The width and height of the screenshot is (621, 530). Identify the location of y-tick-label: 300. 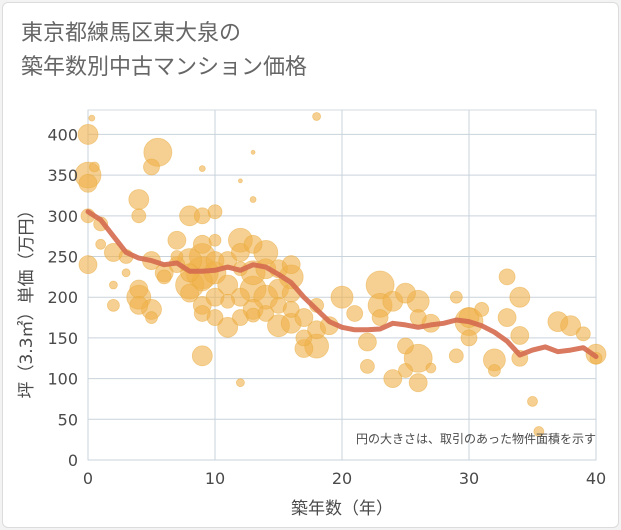
(62, 216).